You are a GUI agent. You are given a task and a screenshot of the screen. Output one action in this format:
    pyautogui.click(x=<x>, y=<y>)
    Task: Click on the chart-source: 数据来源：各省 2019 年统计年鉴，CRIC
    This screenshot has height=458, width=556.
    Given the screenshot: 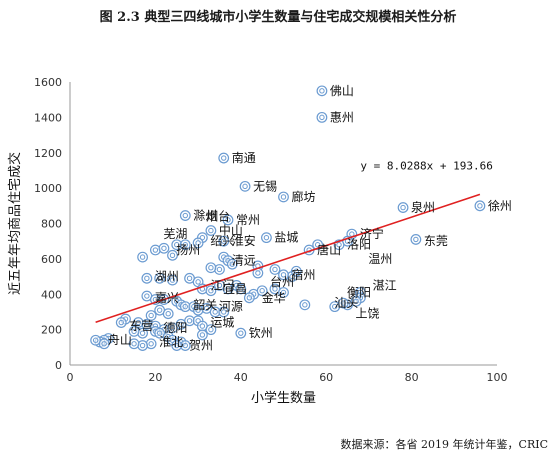 What is the action you would take?
    pyautogui.click(x=444, y=444)
    